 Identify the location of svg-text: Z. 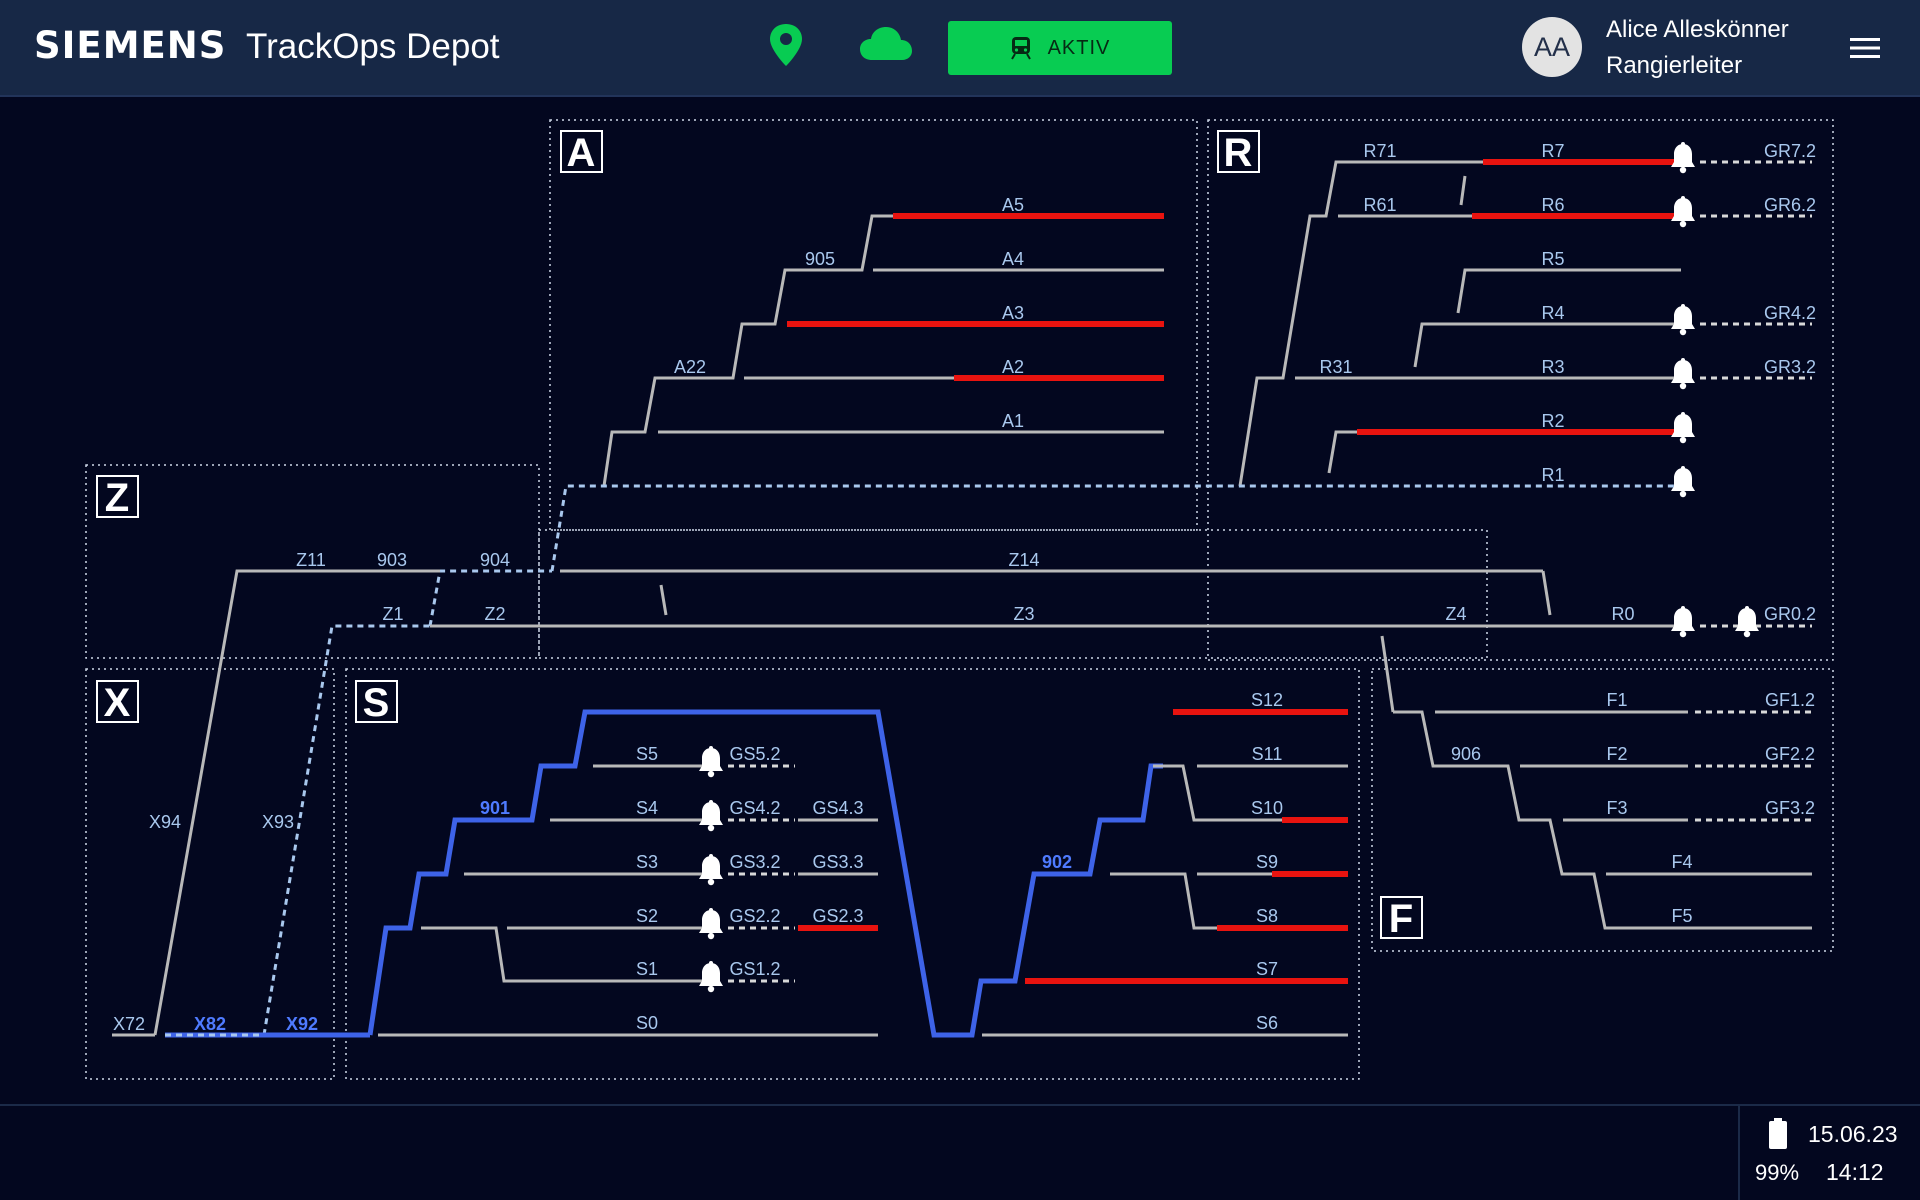
(117, 498).